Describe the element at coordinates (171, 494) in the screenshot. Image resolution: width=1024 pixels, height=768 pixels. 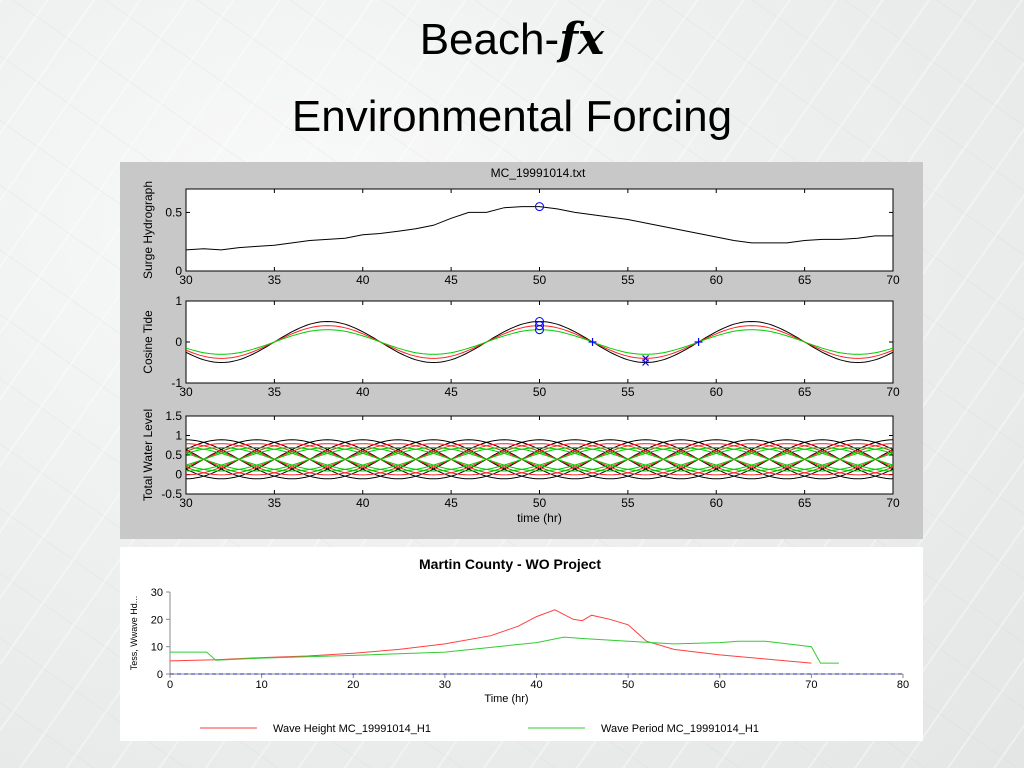
I see `y-tick-label: -0.5` at that location.